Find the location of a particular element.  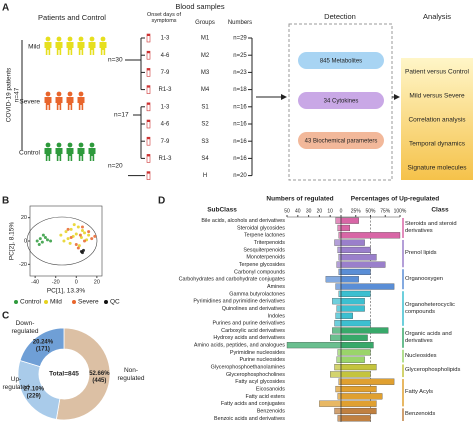

group-label: Control is located at coordinates (30, 153).